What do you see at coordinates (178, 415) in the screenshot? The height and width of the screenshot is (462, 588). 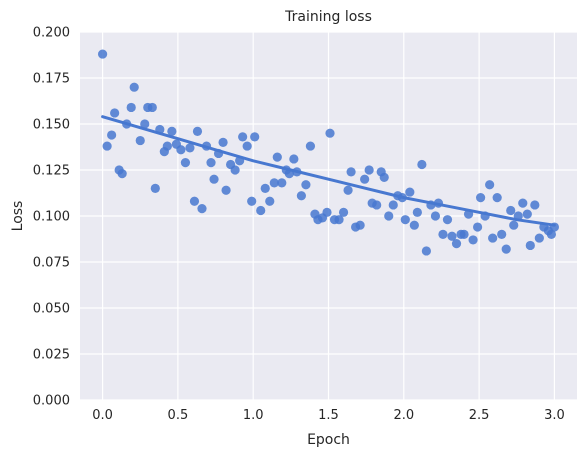 I see `x-tick-label: 0.5` at bounding box center [178, 415].